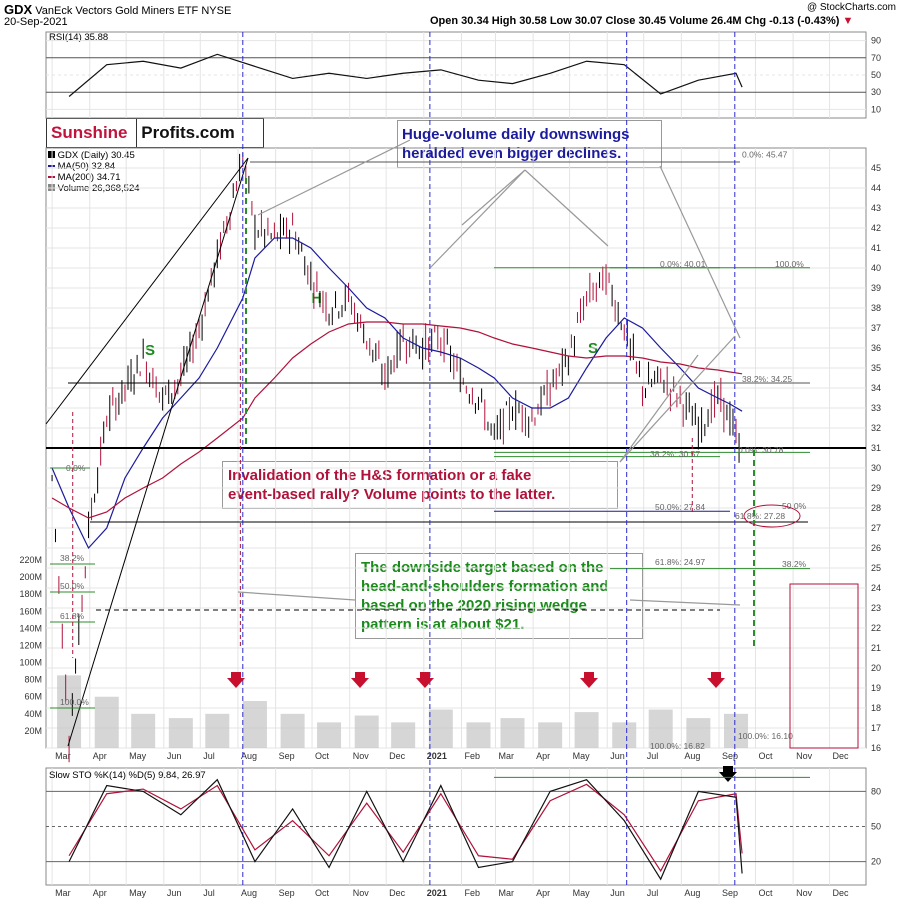  I want to click on price-y-tick-label: 40, so click(876, 268).